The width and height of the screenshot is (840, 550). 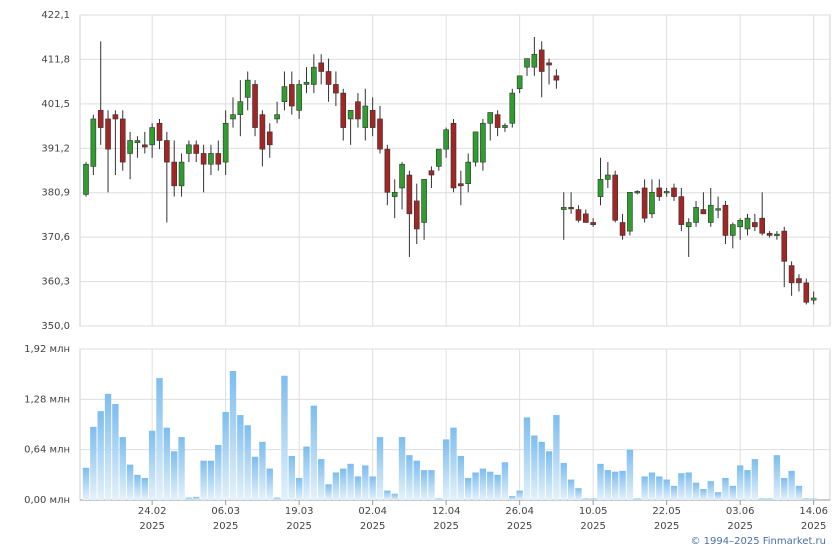 I want to click on x-tick-label: 14.06 2025, so click(x=813, y=519).